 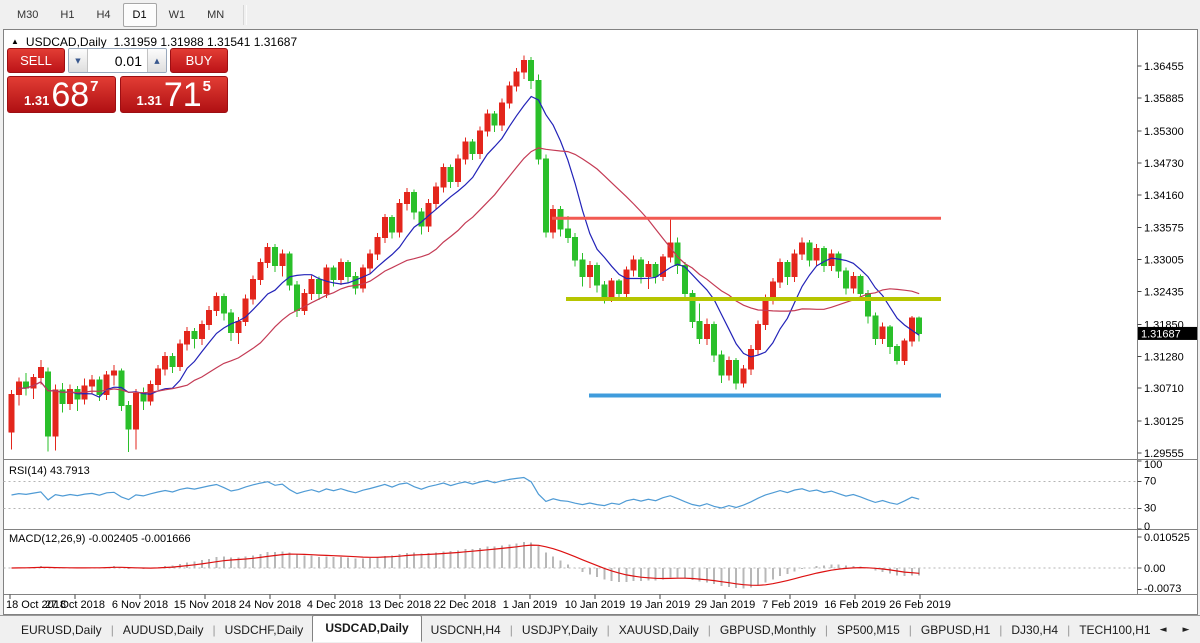 I want to click on volume-increase-button: ▲, so click(x=156, y=60).